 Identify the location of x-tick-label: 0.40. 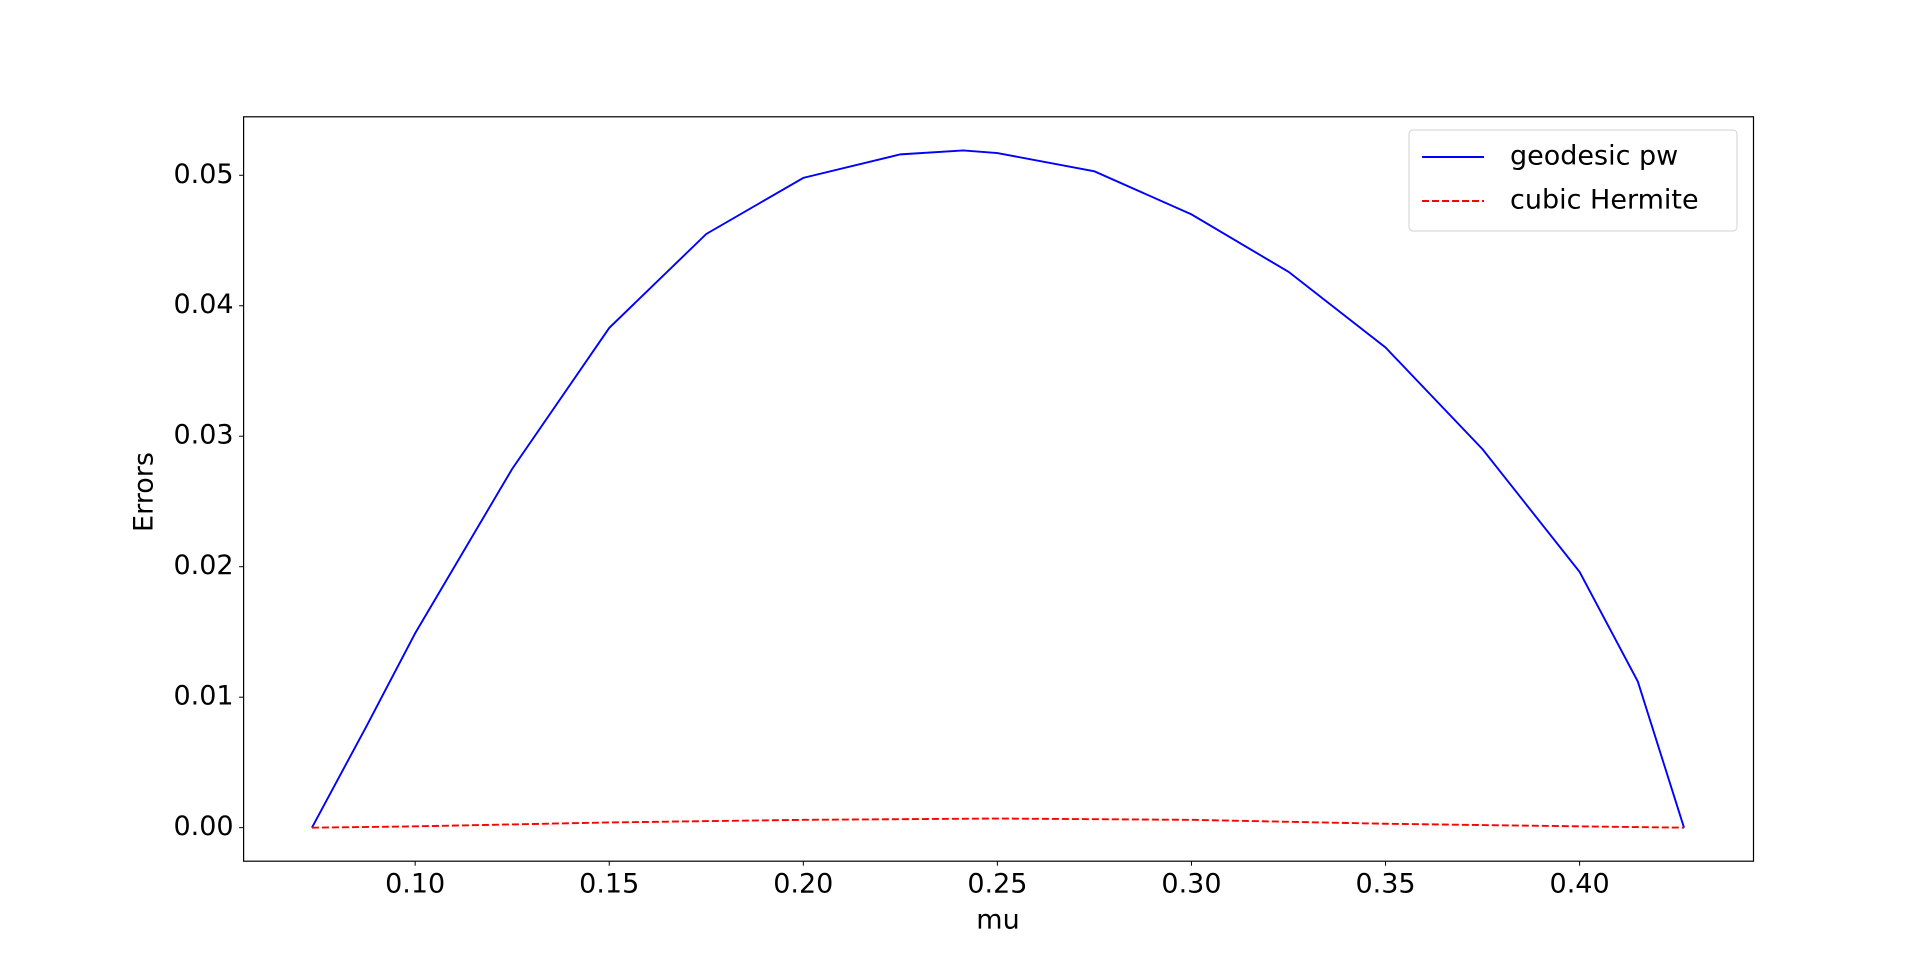
(1580, 884).